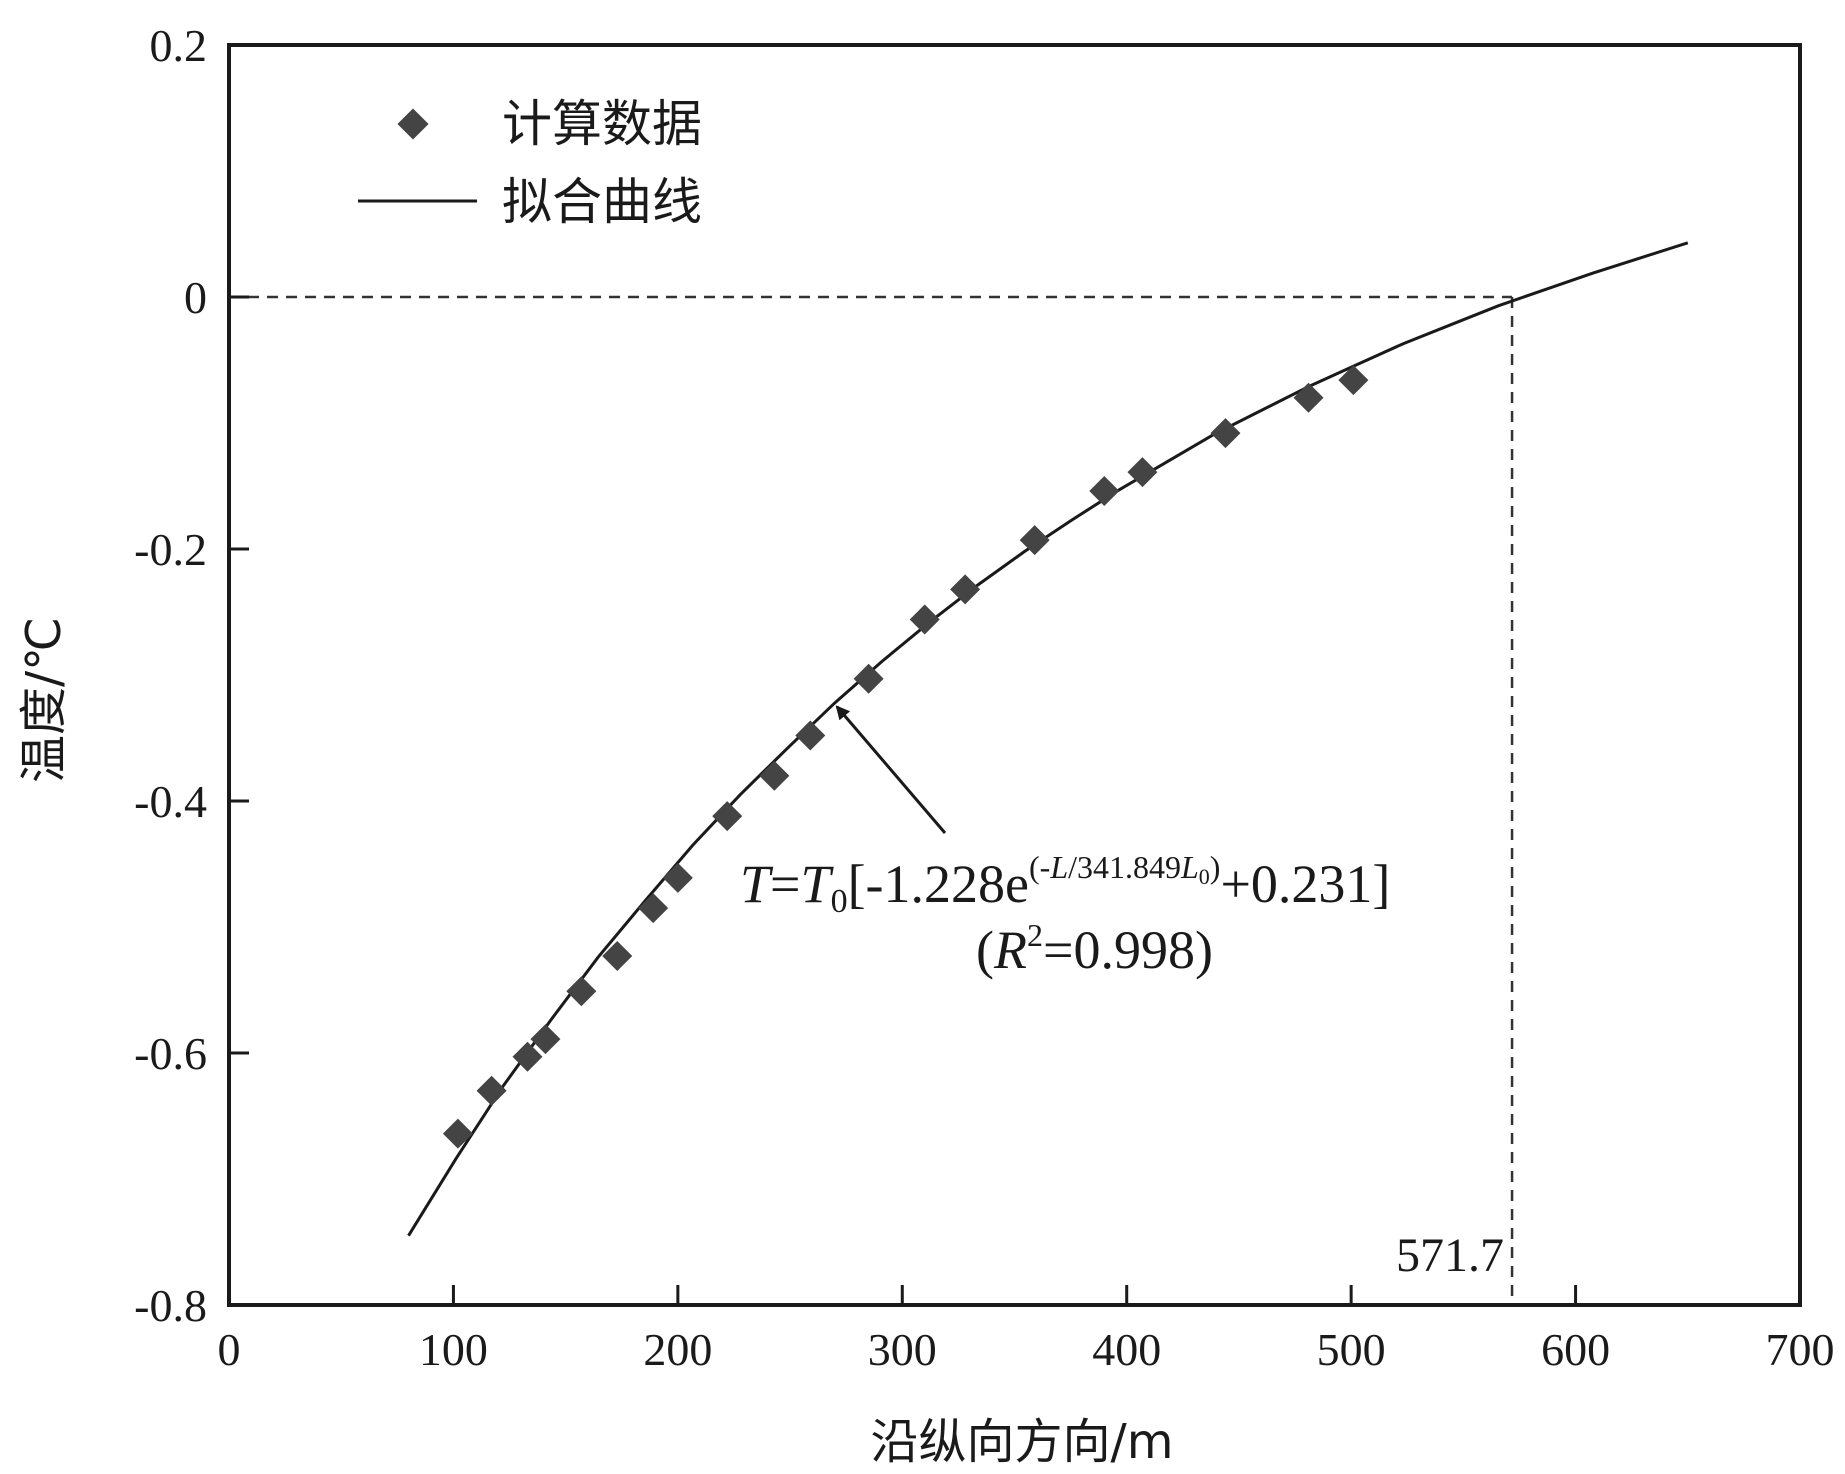  Describe the element at coordinates (1065, 884) in the screenshot. I see `fit-equation: T=T0[-1.228e(-L/341.849L0)+0.231]` at that location.